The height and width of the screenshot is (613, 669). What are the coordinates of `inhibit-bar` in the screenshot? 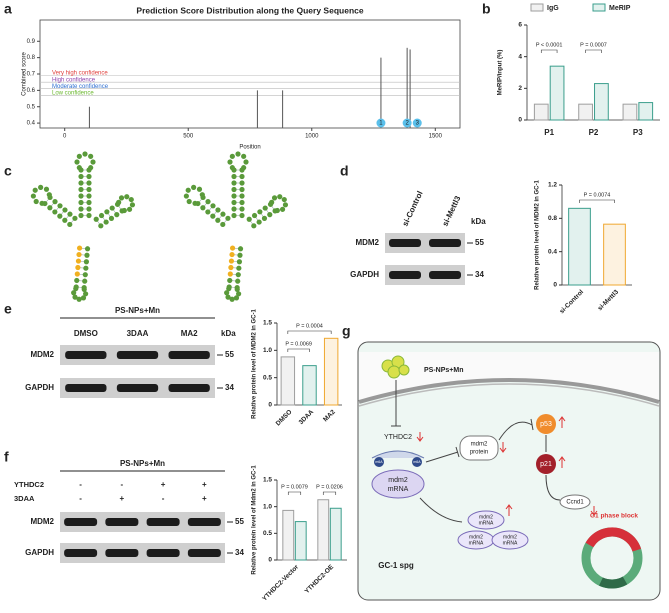 It's located at (532, 424).